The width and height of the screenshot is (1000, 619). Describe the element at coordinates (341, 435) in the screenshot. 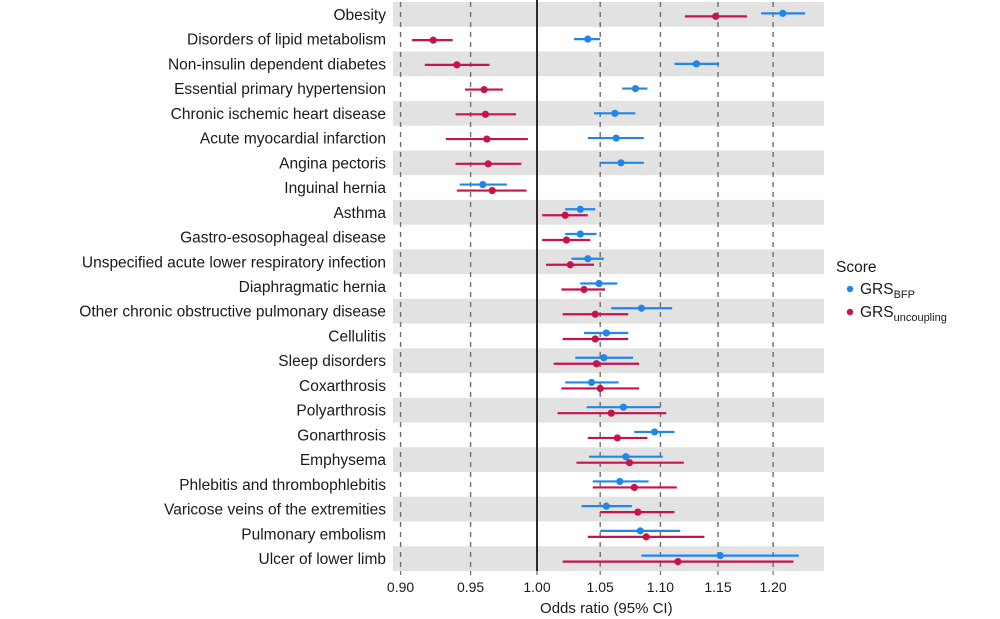

I see `row-label: Gonarthrosis` at that location.